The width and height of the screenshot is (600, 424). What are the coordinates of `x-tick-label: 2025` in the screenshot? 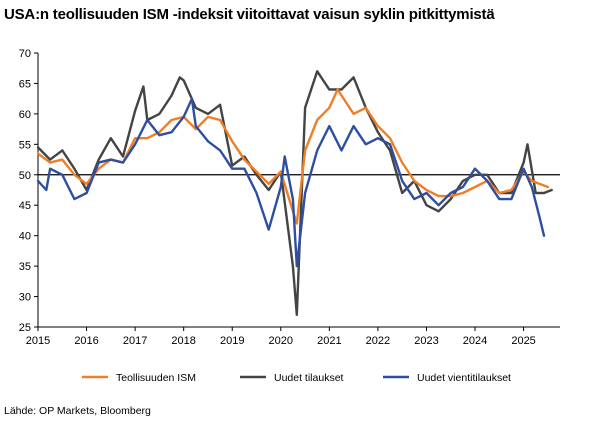 It's located at (523, 341).